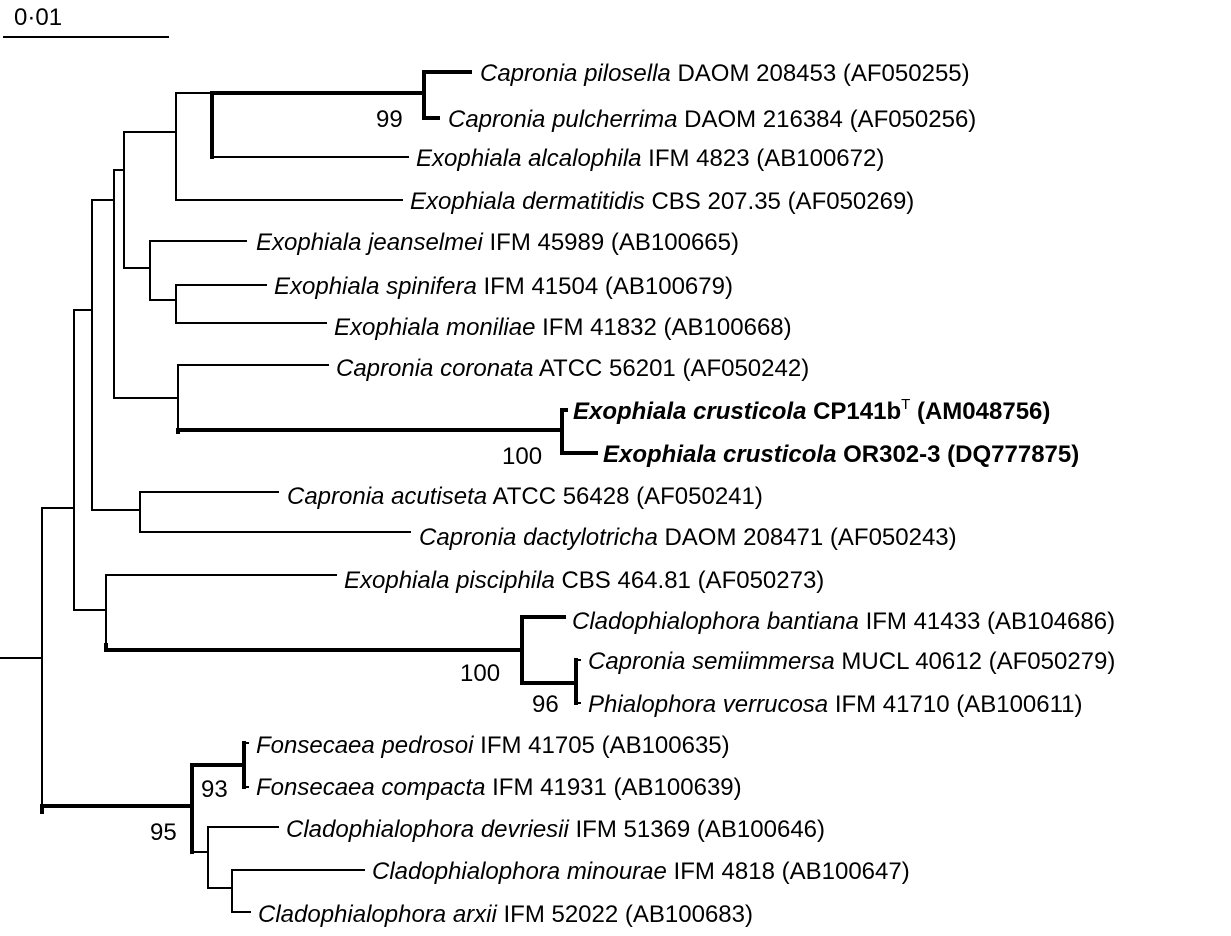 This screenshot has width=1231, height=936. What do you see at coordinates (545, 704) in the screenshot?
I see `bootstrap-value: 96` at bounding box center [545, 704].